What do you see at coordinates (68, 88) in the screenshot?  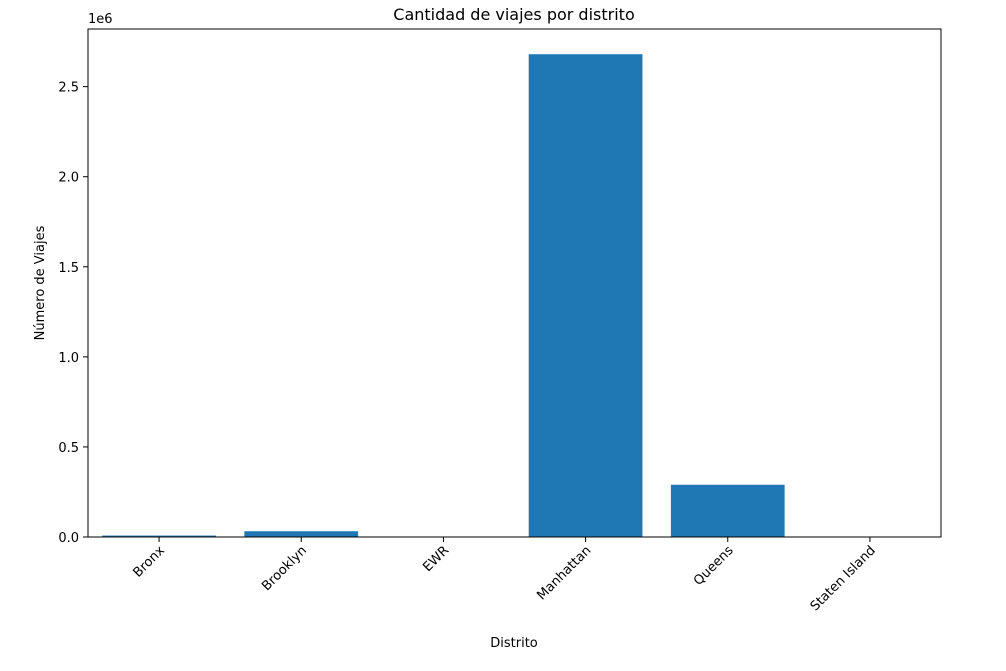 I see `y-tick-label: 2.5` at bounding box center [68, 88].